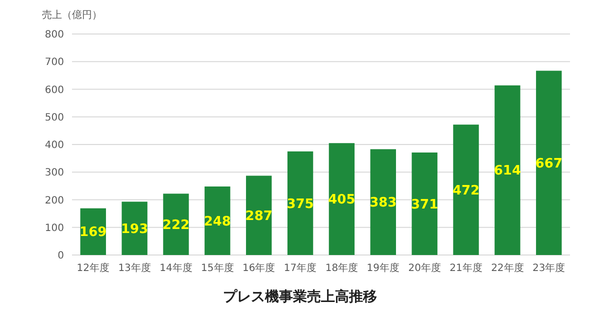 The height and width of the screenshot is (315, 600). What do you see at coordinates (61, 256) in the screenshot?
I see `y-tick-label: 0` at bounding box center [61, 256].